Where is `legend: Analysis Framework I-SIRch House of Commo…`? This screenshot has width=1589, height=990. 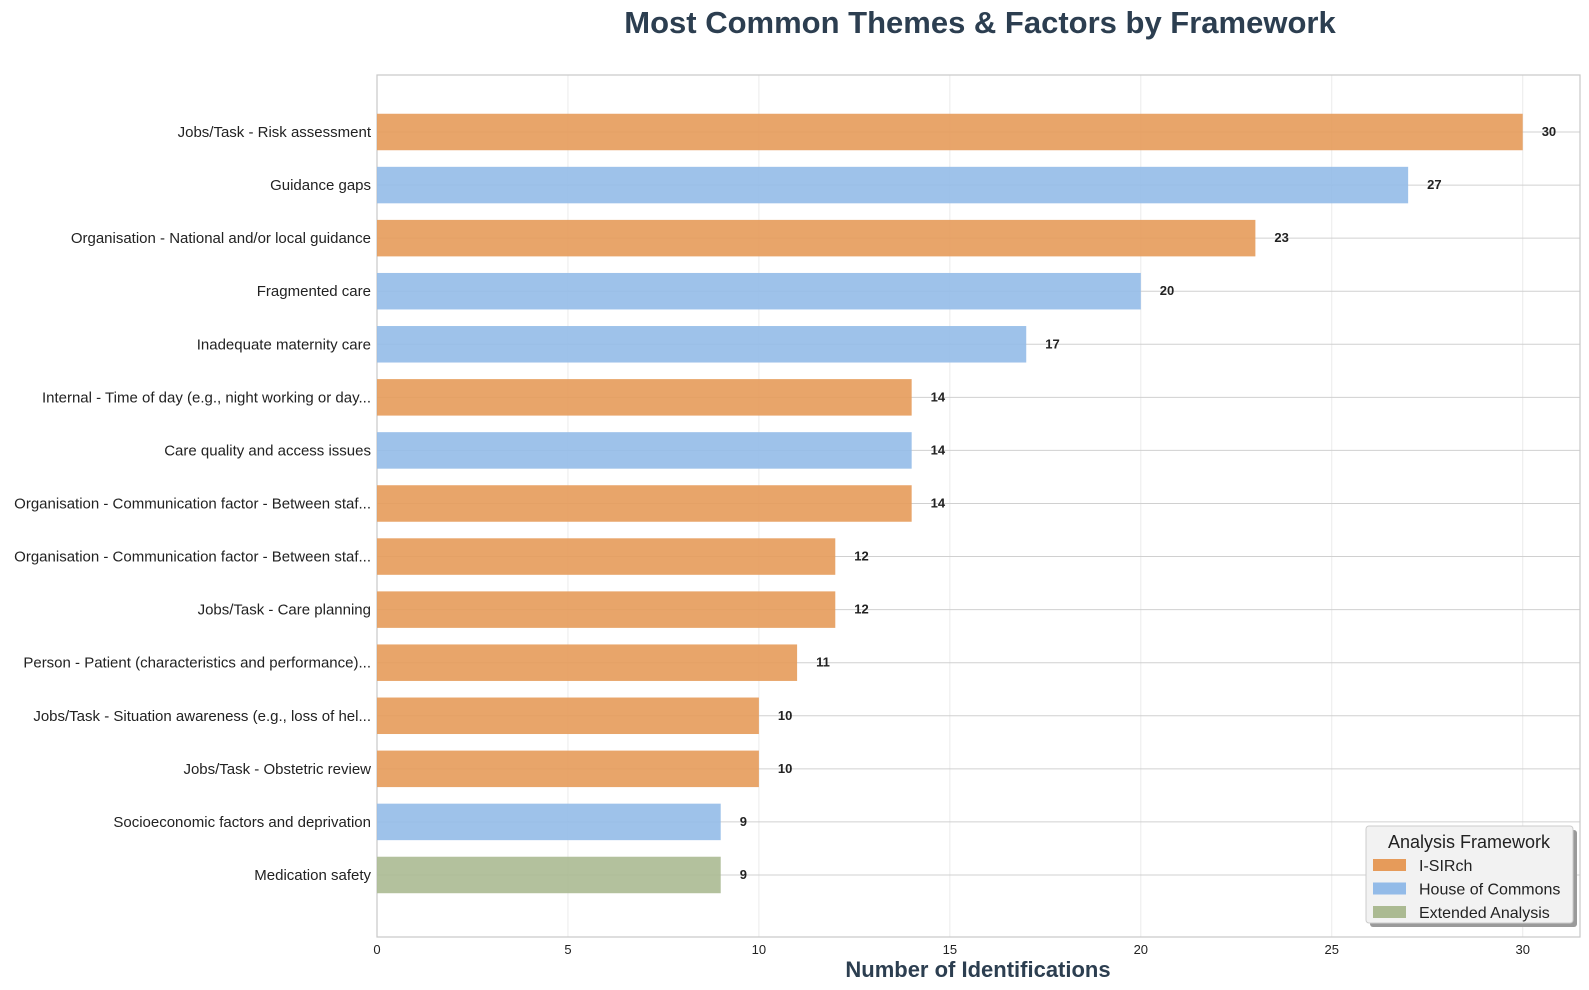 legend: Analysis Framework I-SIRch House of Commo… is located at coordinates (1471, 876).